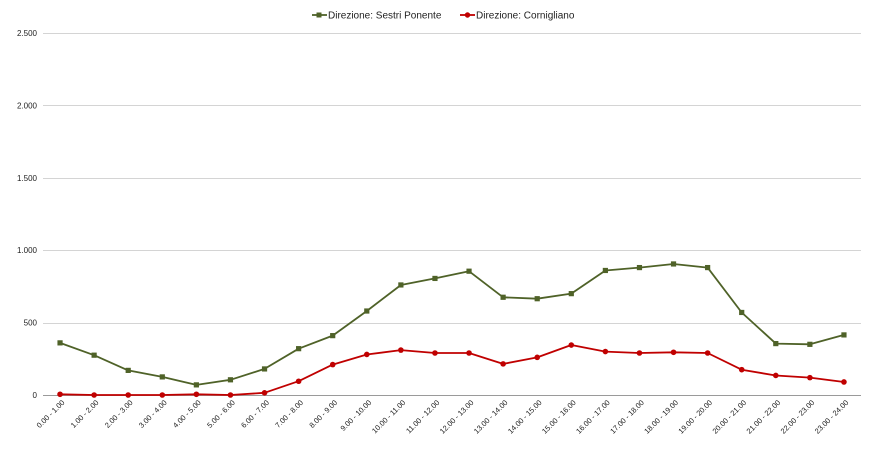  What do you see at coordinates (559, 417) in the screenshot?
I see `x-tick-label: 15.00 - 16.00` at bounding box center [559, 417].